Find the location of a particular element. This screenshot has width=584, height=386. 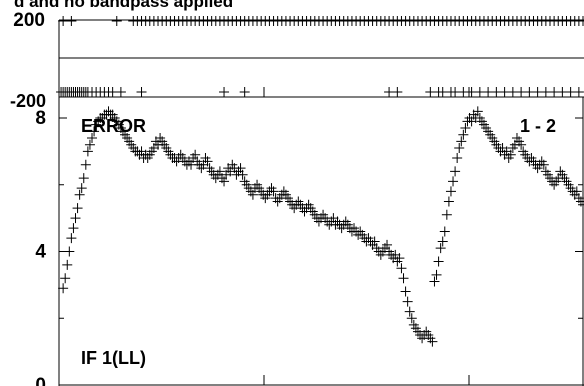

annotation-baseline: 1 - 2 is located at coordinates (538, 126).